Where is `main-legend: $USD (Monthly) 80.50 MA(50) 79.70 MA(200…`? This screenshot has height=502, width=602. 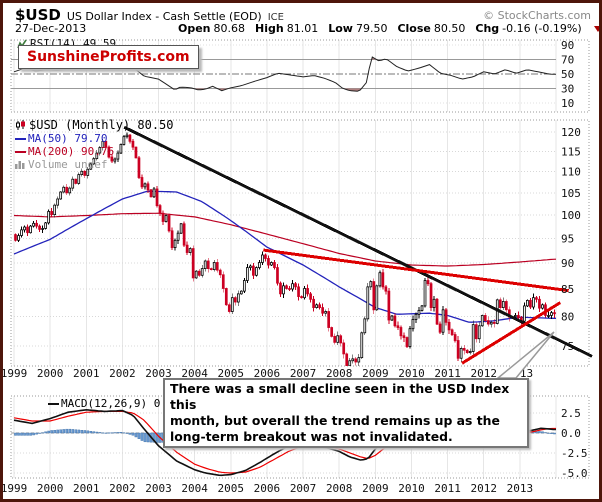 main-legend: $USD (Monthly) 80.50 MA(50) 79.70 MA(200… is located at coordinates (94, 145).